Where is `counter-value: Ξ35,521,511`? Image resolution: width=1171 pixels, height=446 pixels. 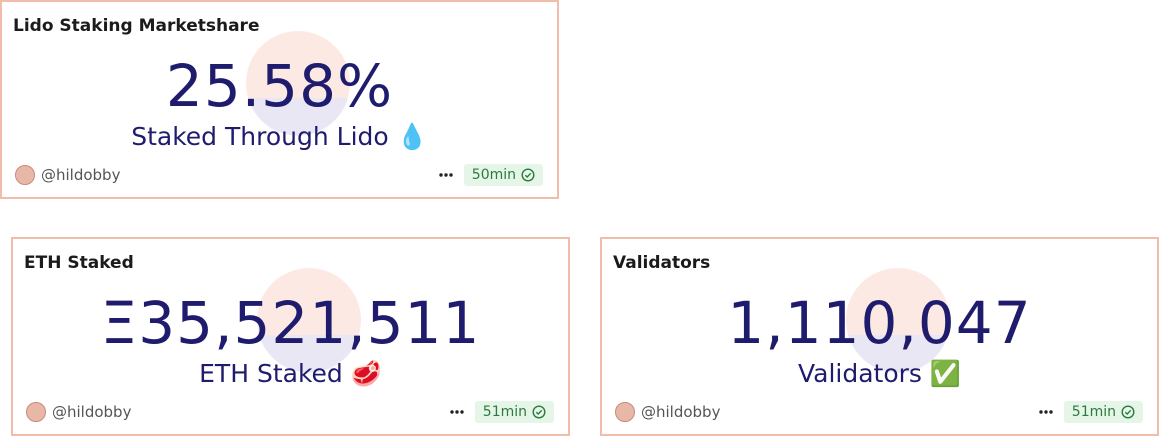
counter-value: Ξ35,521,511 is located at coordinates (290, 323).